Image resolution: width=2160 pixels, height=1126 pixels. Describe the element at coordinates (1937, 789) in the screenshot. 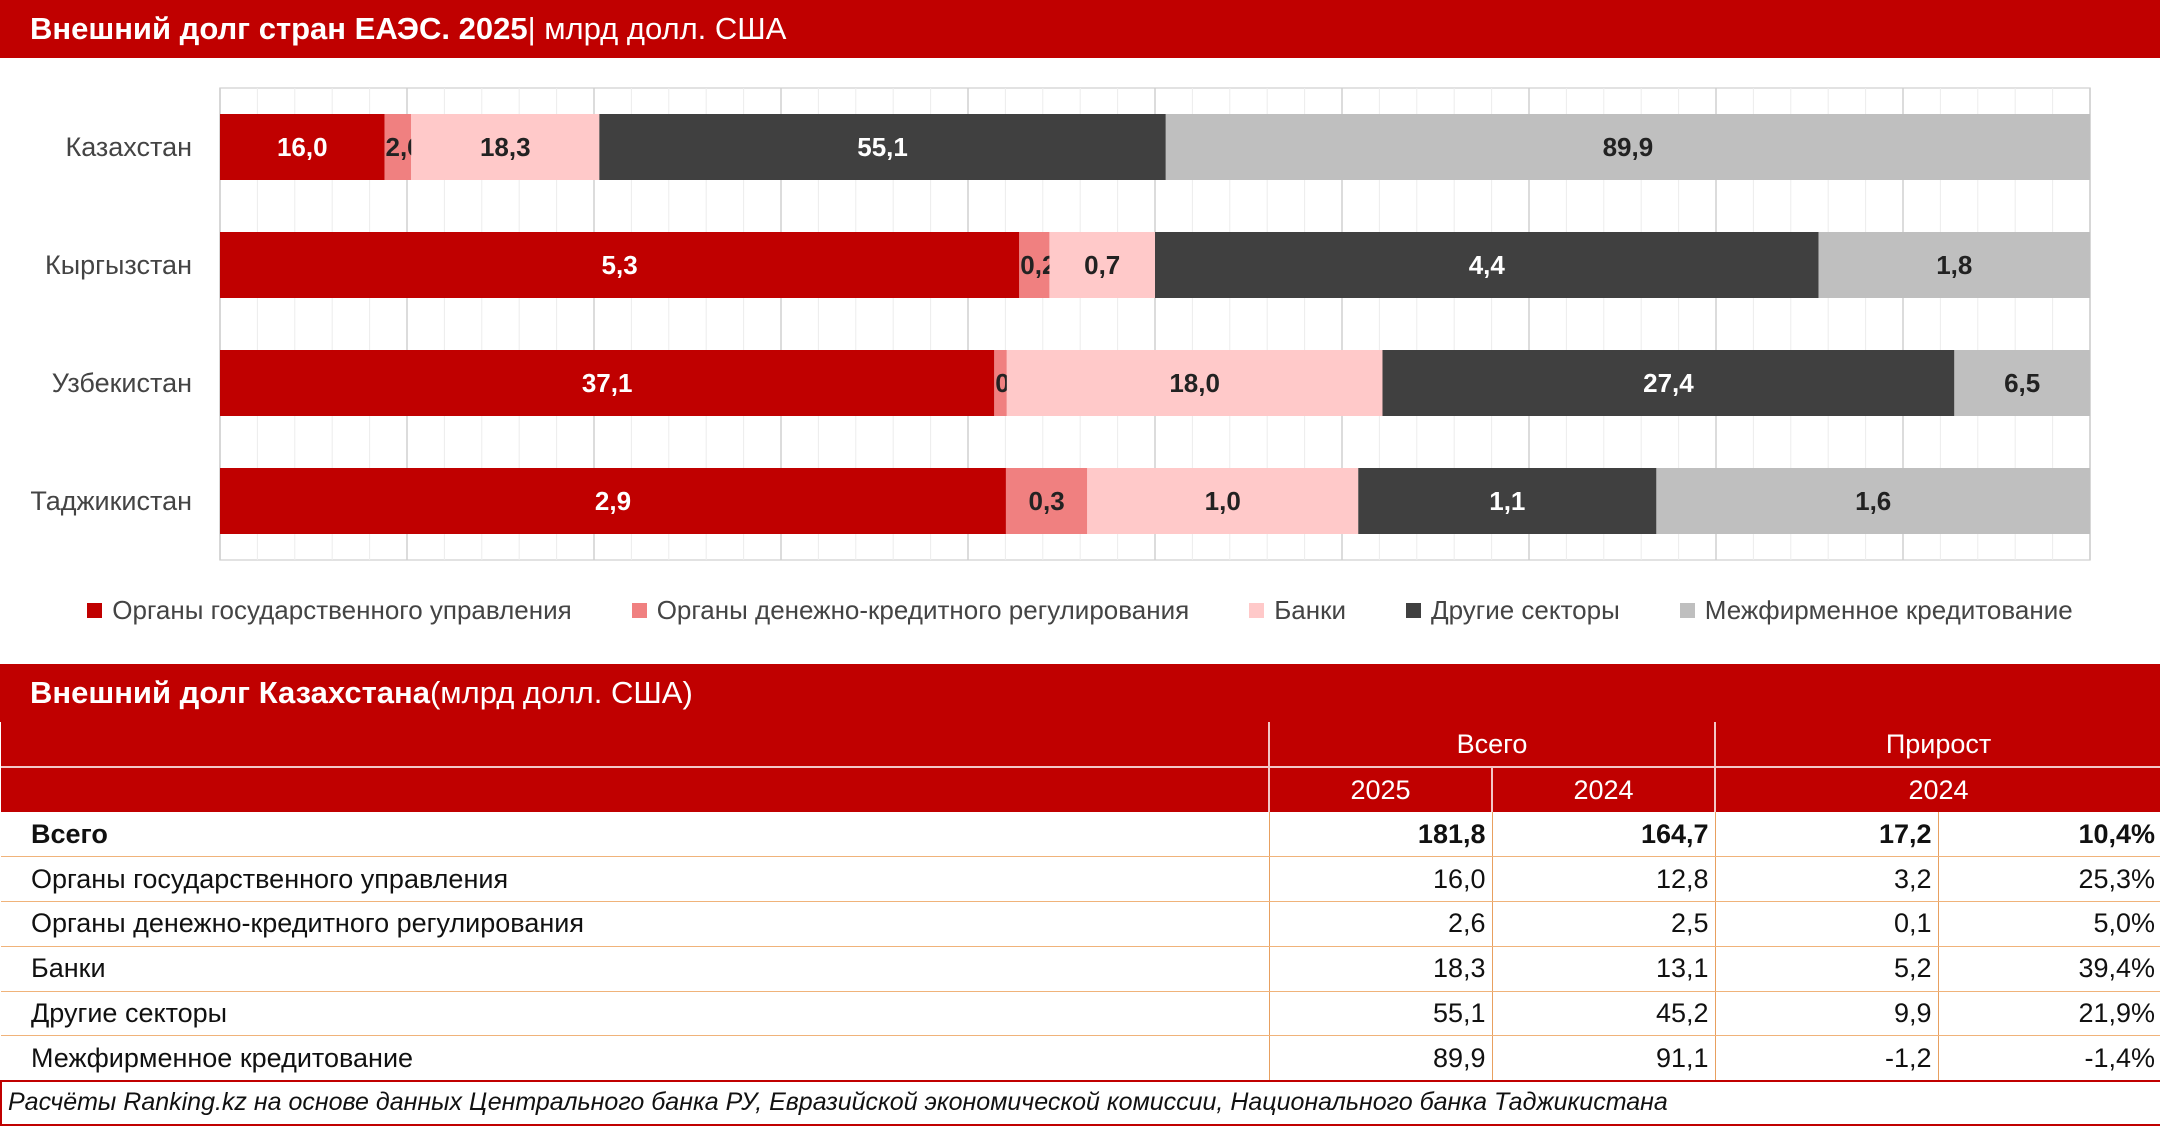

I see `header-growth-year: 2024` at that location.